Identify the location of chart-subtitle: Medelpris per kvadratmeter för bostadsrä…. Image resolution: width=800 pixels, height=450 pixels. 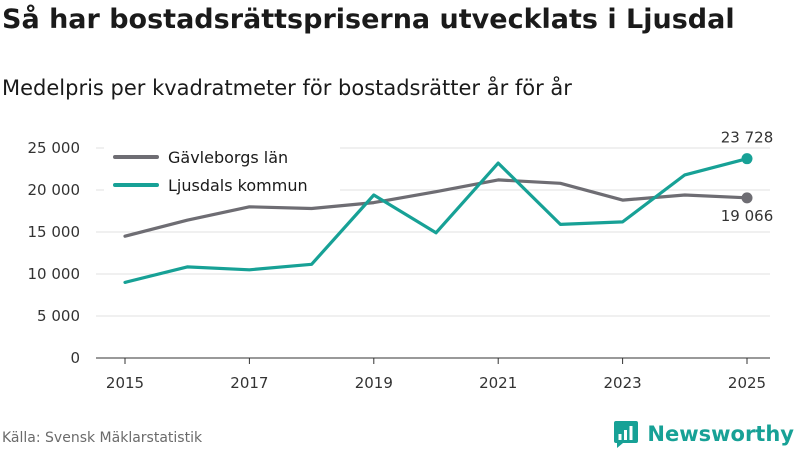
(287, 88).